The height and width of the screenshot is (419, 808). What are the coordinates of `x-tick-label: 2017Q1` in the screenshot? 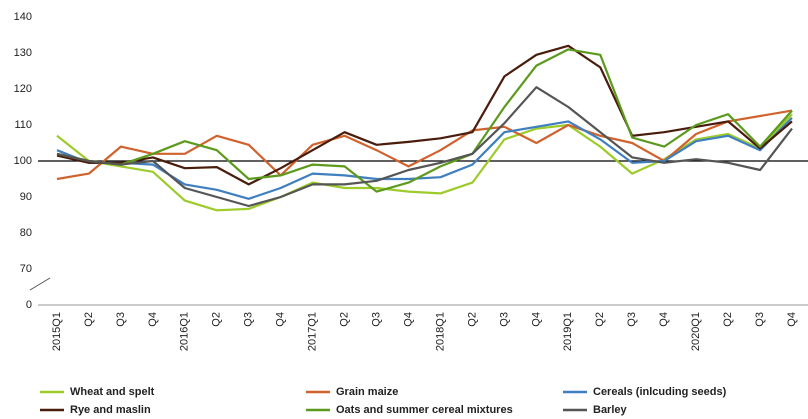 It's located at (313, 331).